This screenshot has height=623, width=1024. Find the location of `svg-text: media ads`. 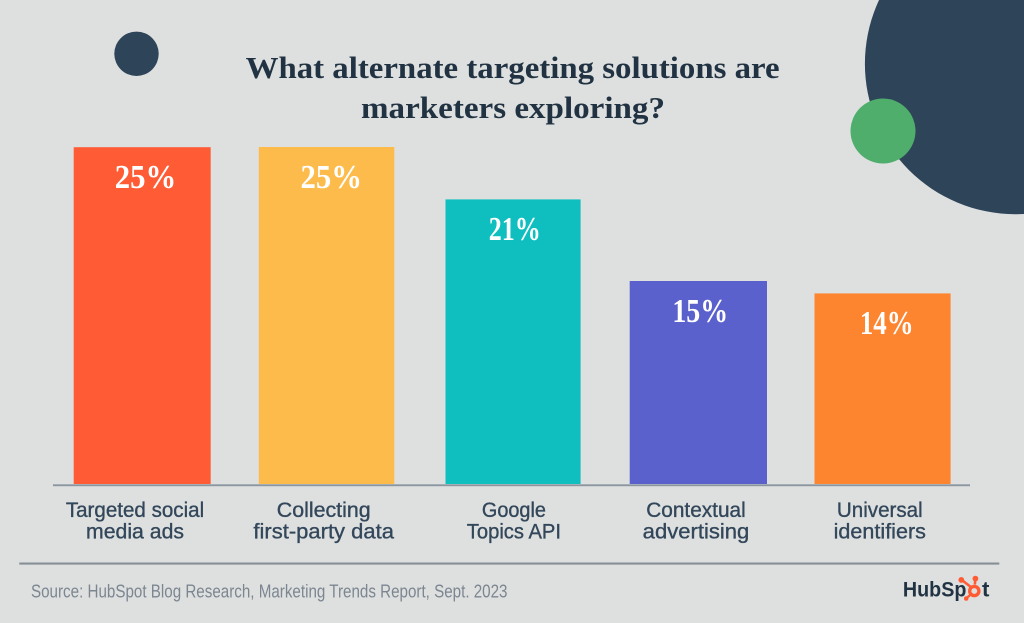

svg-text: media ads is located at coordinates (135, 532).